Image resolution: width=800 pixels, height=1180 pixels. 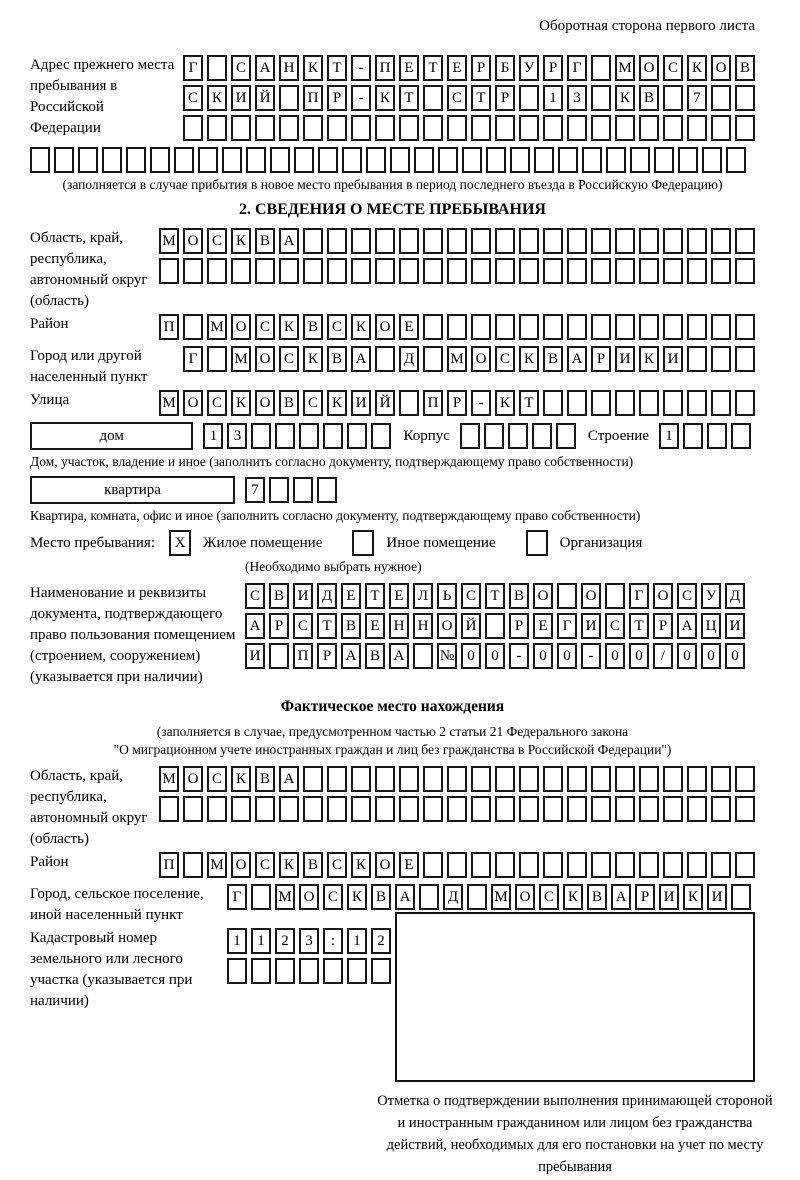 What do you see at coordinates (363, 543) in the screenshot?
I see `other-premises-checkbox` at bounding box center [363, 543].